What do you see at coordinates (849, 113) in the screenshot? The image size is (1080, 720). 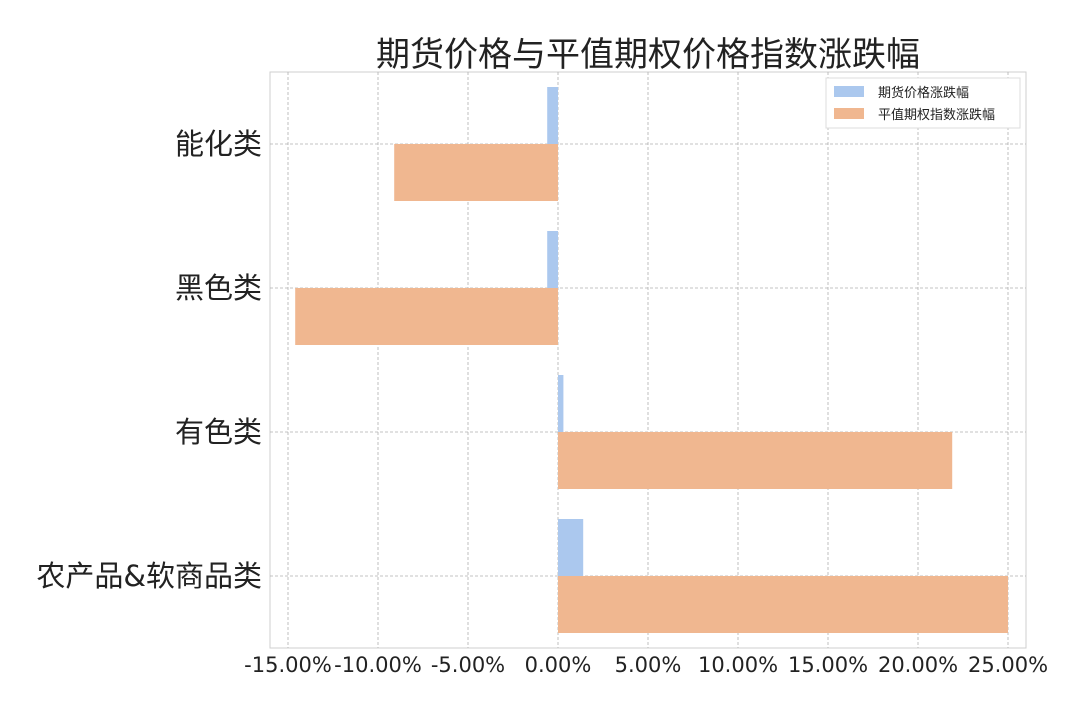 I see `legend-swatch-options` at bounding box center [849, 113].